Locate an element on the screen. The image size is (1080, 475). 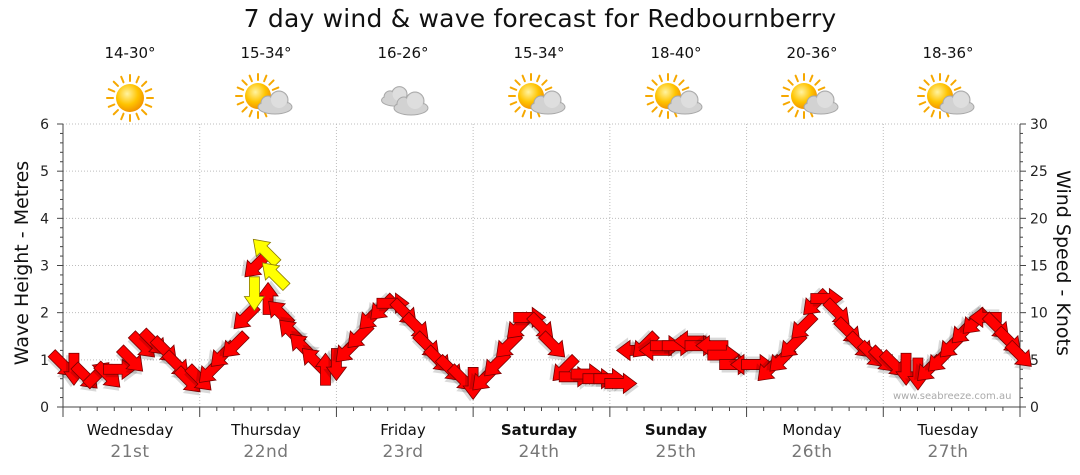
day-date-thursday: 22nd is located at coordinates (266, 452).